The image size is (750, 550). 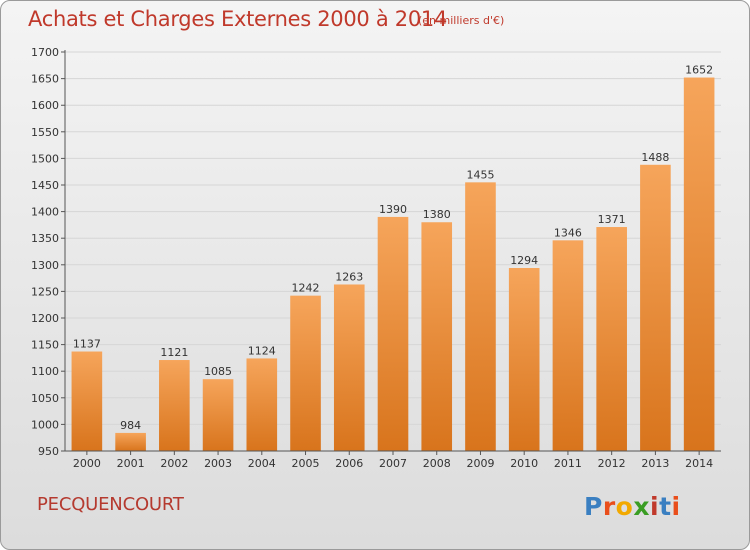 What do you see at coordinates (568, 463) in the screenshot?
I see `x-tick-label: 2011` at bounding box center [568, 463].